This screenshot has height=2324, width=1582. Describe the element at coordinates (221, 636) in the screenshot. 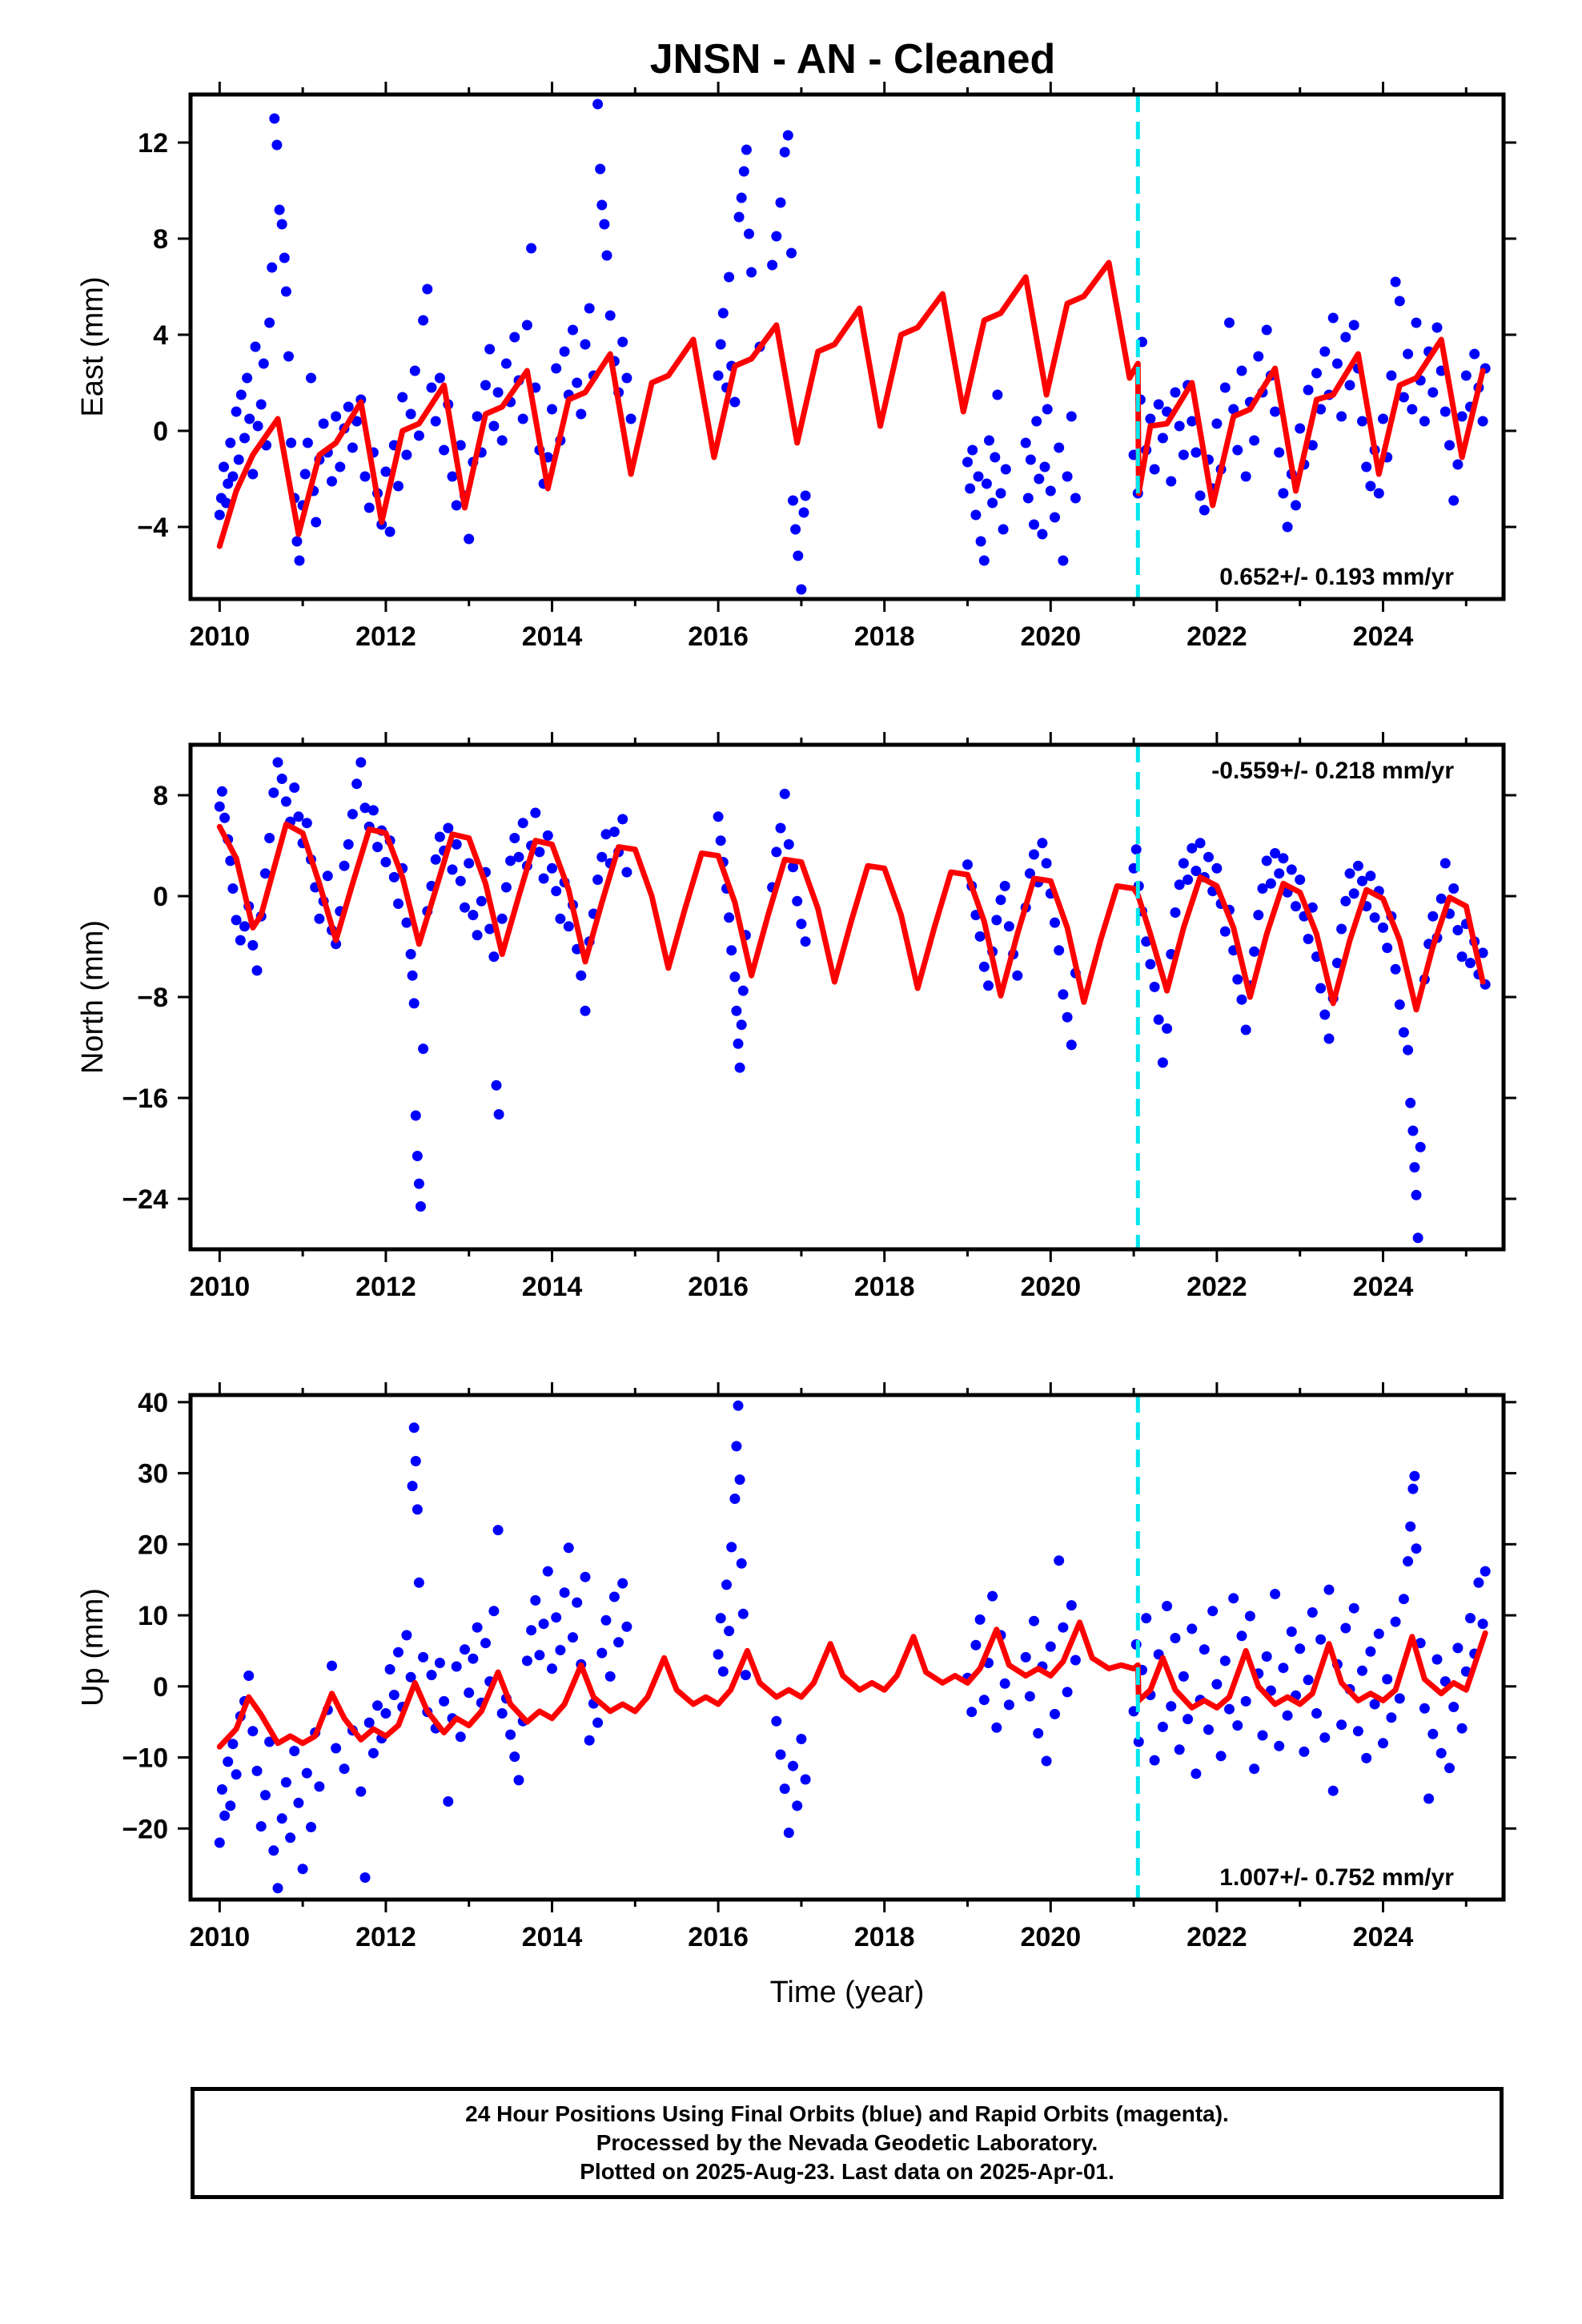

I see `x-tick-label: 2010` at that location.